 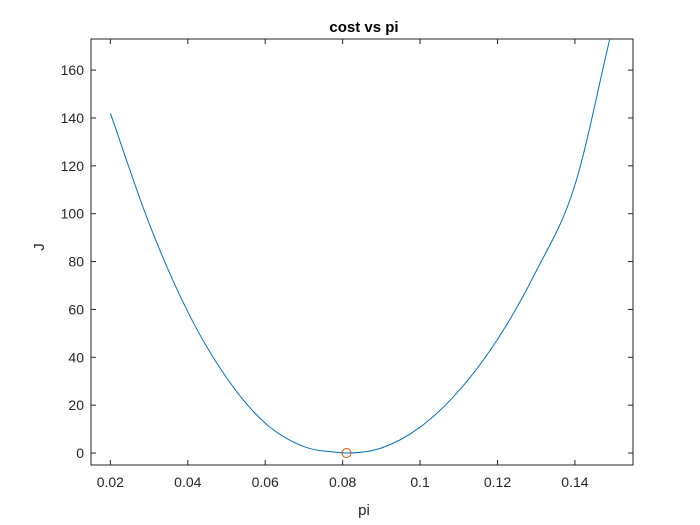 What do you see at coordinates (76, 357) in the screenshot?
I see `y-tick-label: 40` at bounding box center [76, 357].